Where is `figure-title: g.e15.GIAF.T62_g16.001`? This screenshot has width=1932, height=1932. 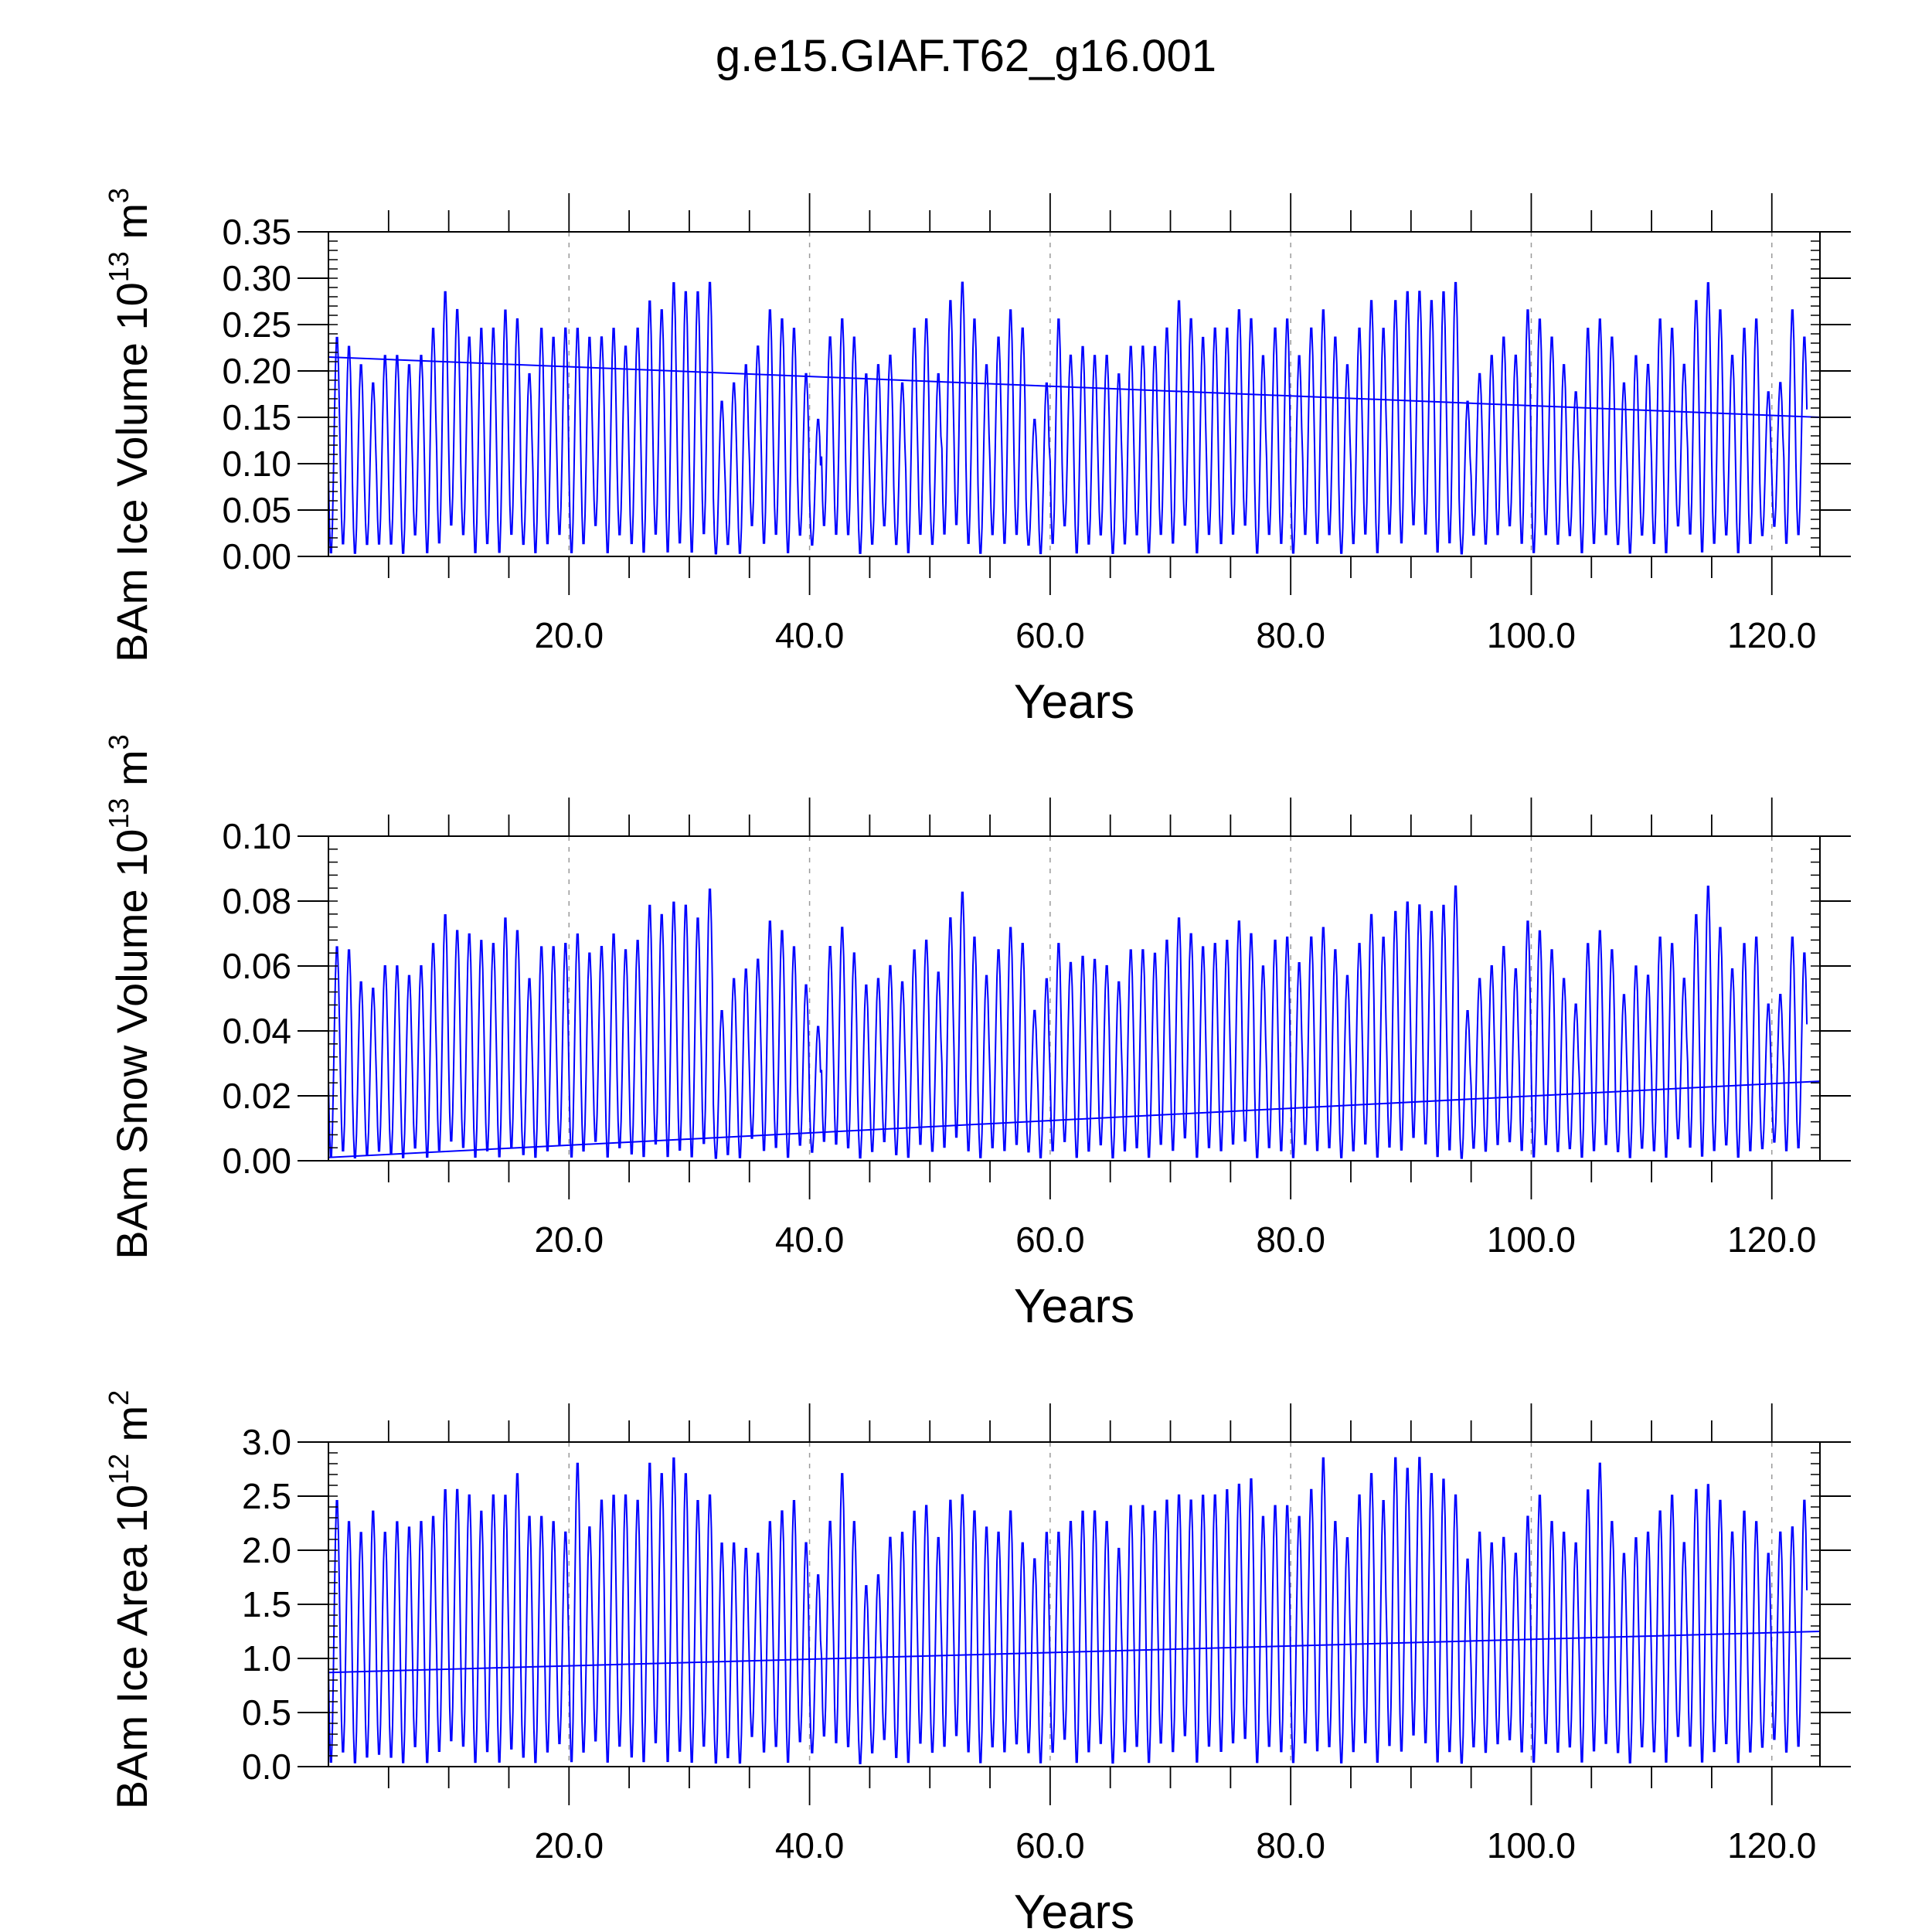 figure-title: g.e15.GIAF.T62_g16.001 is located at coordinates (966, 56).